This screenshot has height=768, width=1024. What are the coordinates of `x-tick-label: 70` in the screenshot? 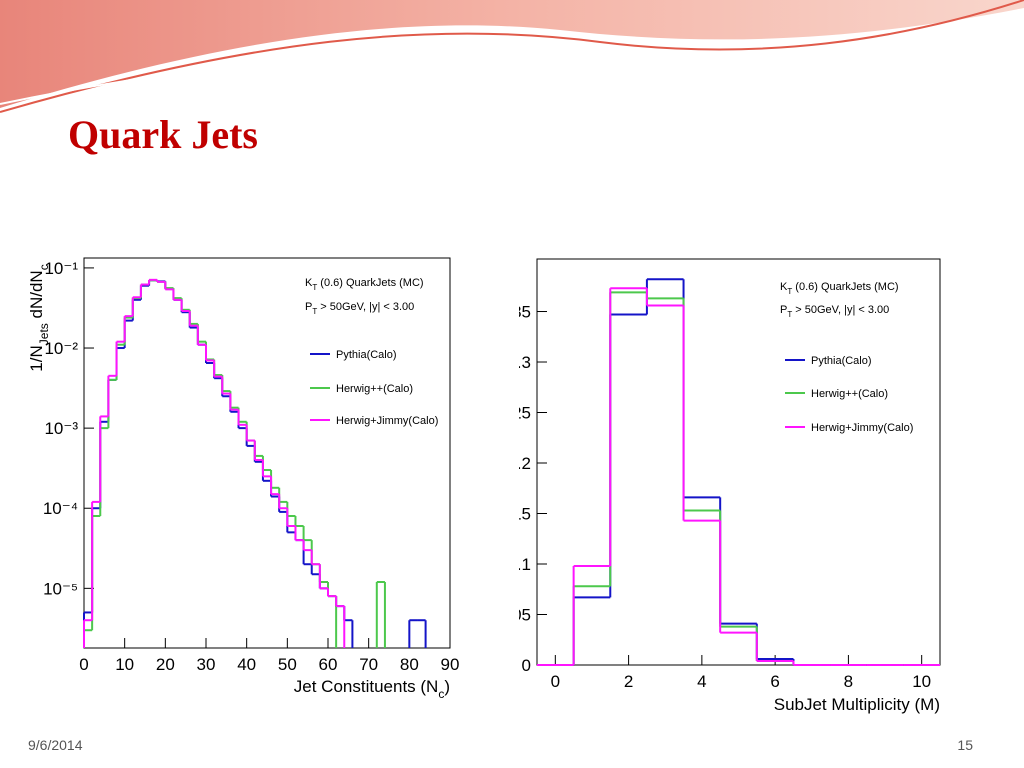 It's located at (368, 664).